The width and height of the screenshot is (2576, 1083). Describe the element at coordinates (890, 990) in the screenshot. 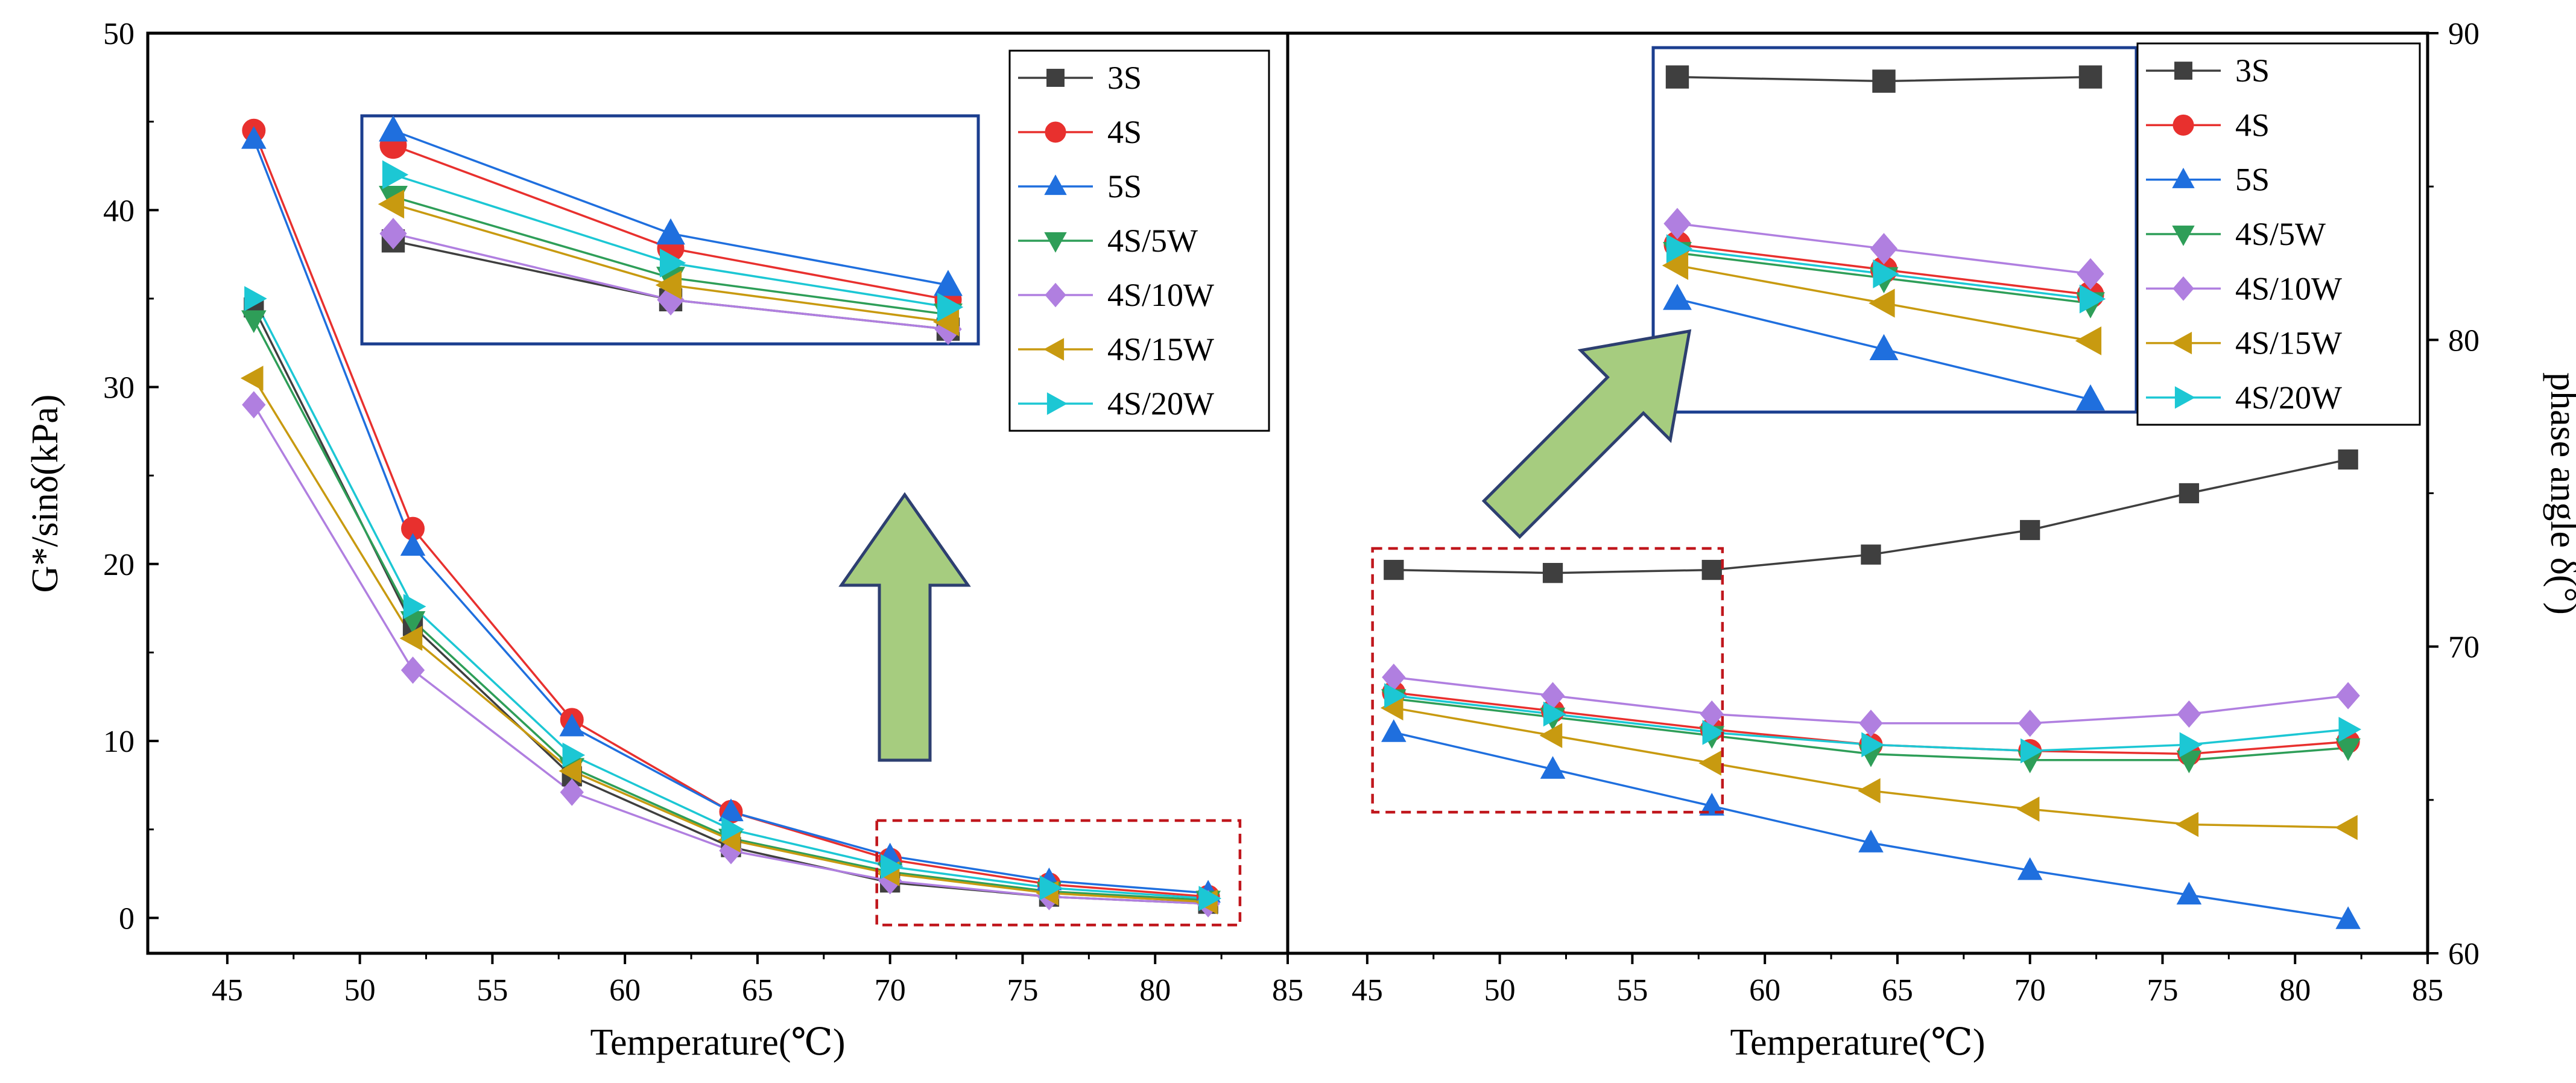

I see `left-x-tick-label: 70` at that location.